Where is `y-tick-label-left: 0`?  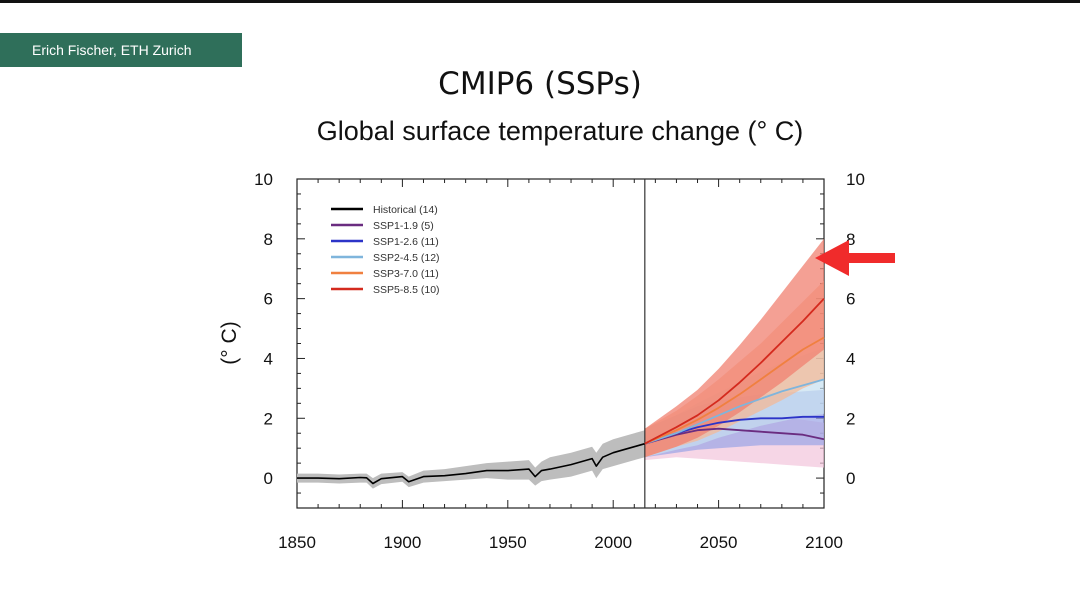
y-tick-label-left: 0 is located at coordinates (268, 478).